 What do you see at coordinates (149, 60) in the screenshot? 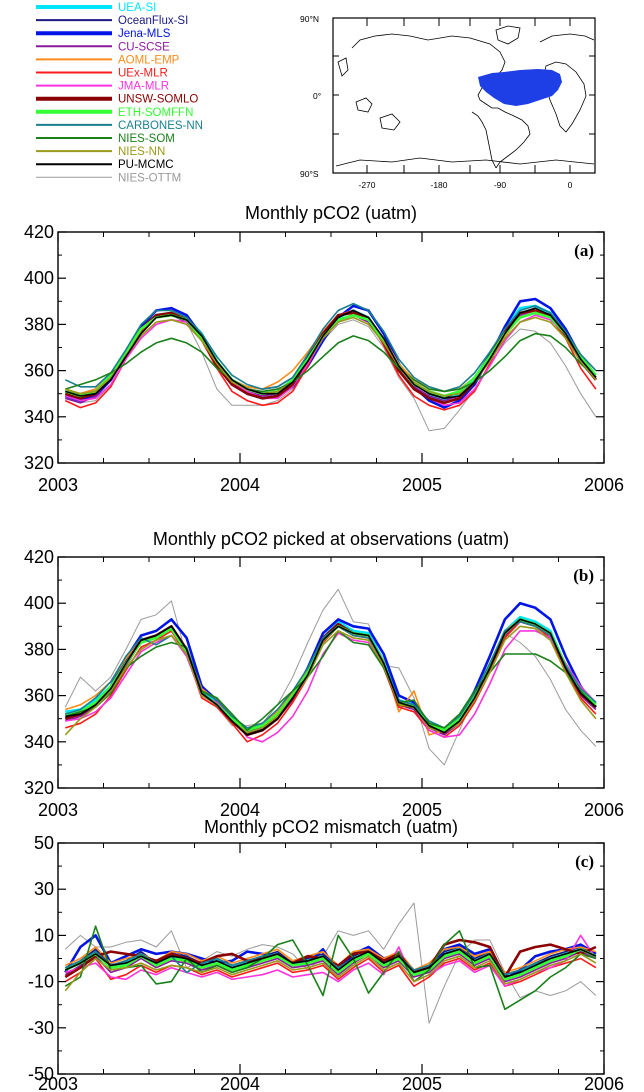
I see `legend-label-aoml-emp: AOML-EMP` at bounding box center [149, 60].